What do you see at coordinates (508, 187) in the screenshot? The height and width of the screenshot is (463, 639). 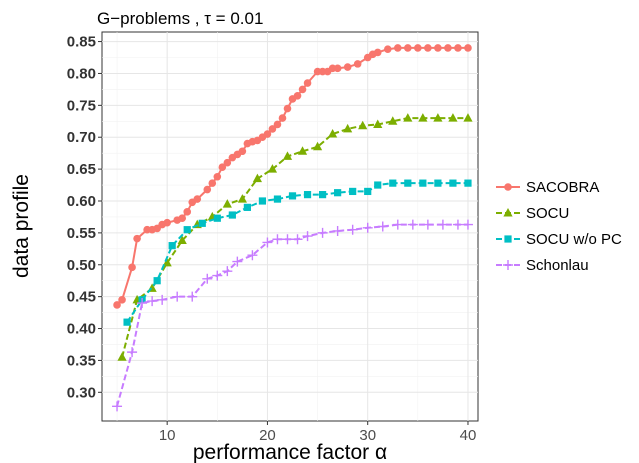 I see `legend-marker-sacobra` at bounding box center [508, 187].